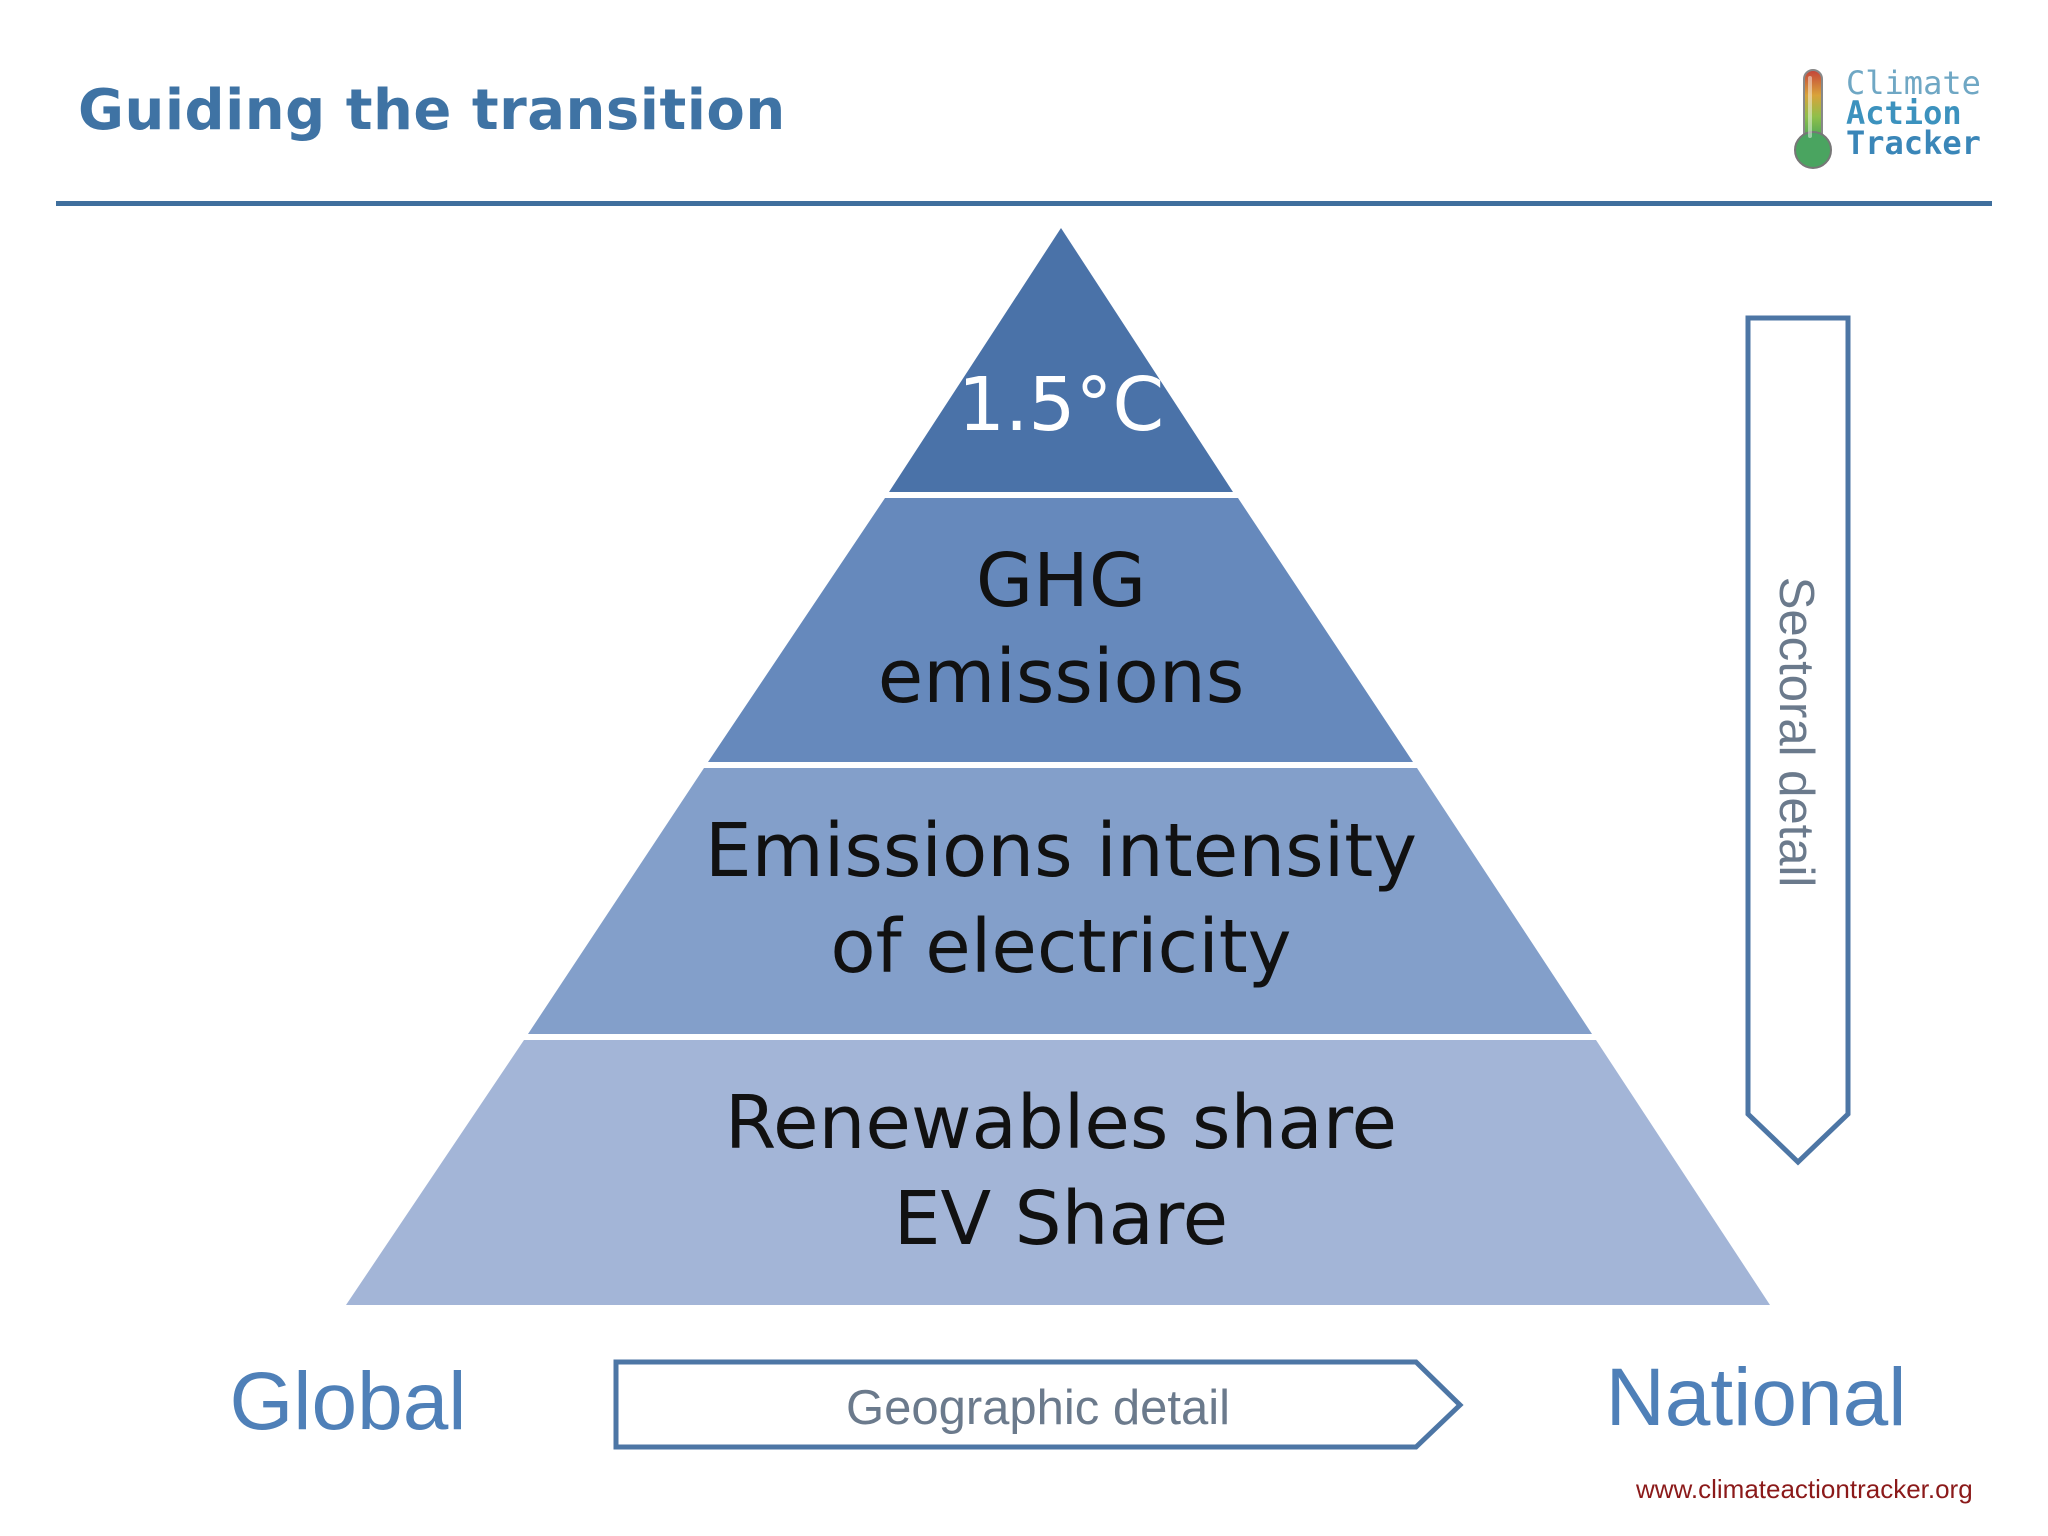  I want to click on global-label: Global, so click(347, 1401).